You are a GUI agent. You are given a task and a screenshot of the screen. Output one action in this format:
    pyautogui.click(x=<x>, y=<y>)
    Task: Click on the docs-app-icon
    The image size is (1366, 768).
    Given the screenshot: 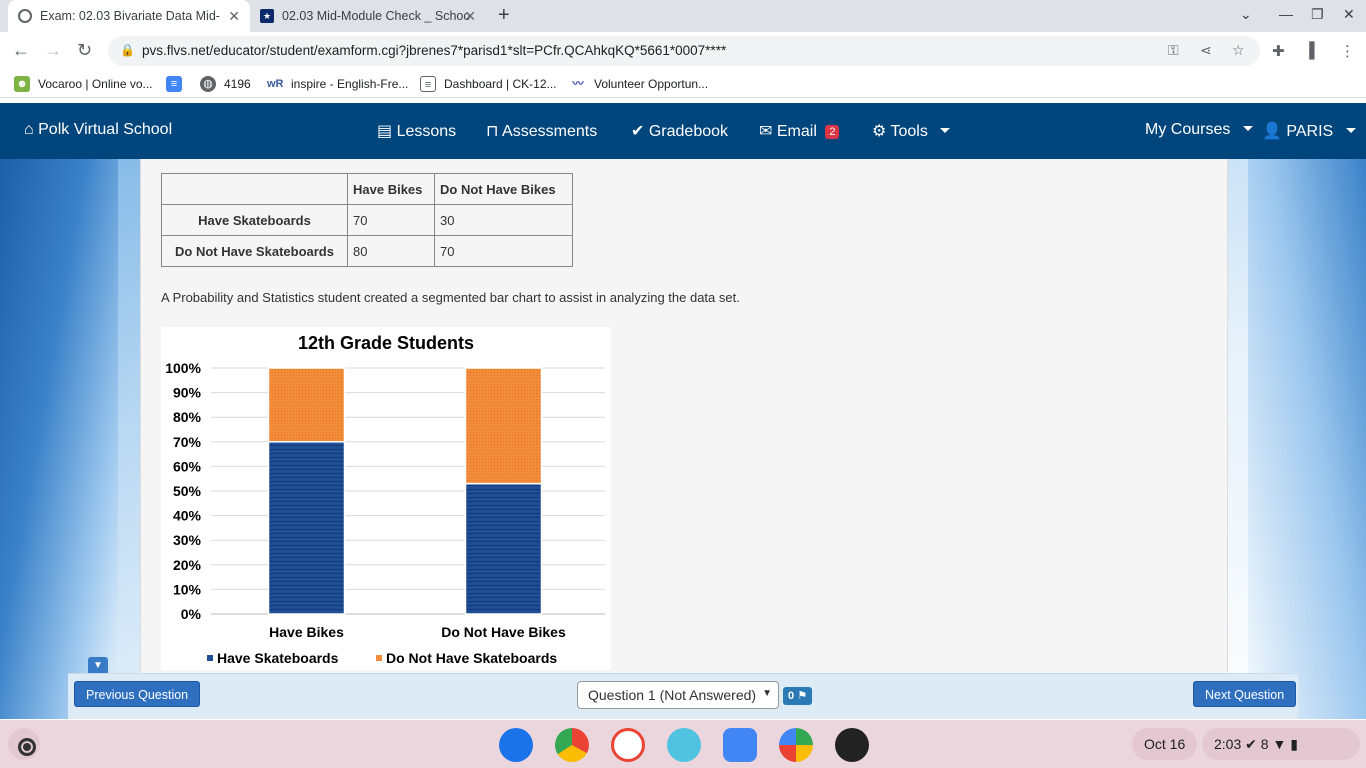 What is the action you would take?
    pyautogui.click(x=740, y=745)
    